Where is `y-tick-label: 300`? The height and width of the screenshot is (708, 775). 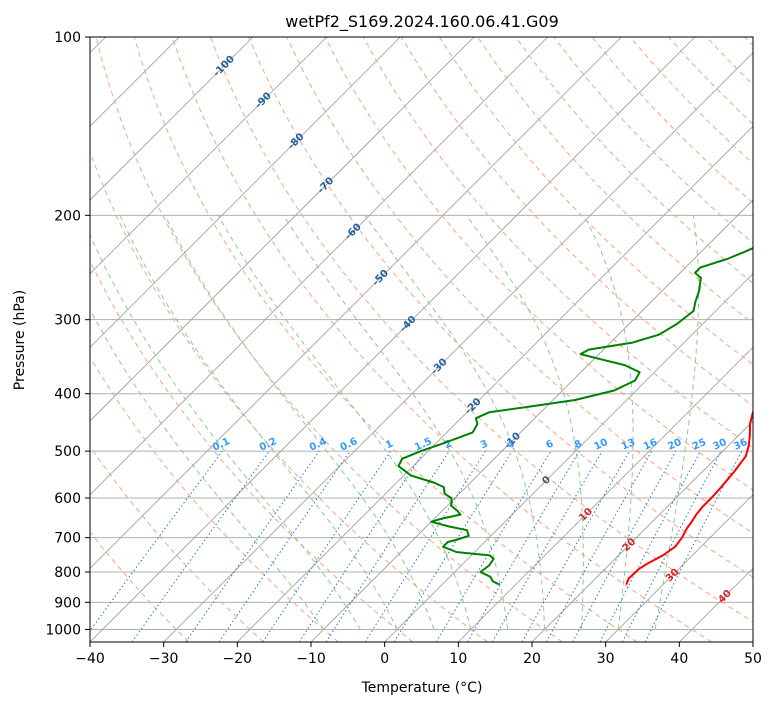 y-tick-label: 300 is located at coordinates (67, 321).